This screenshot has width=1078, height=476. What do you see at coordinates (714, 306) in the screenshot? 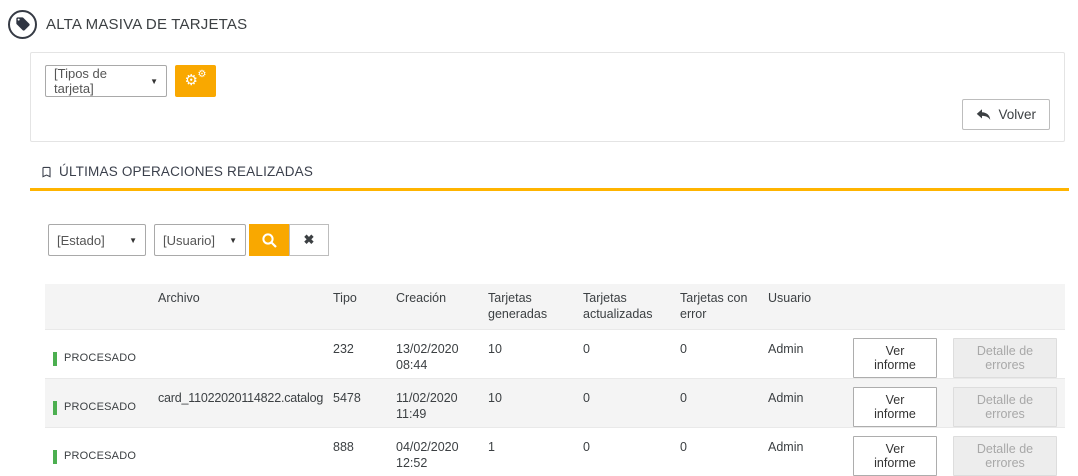
I see `col-header-error: Tarjetas con error` at bounding box center [714, 306].